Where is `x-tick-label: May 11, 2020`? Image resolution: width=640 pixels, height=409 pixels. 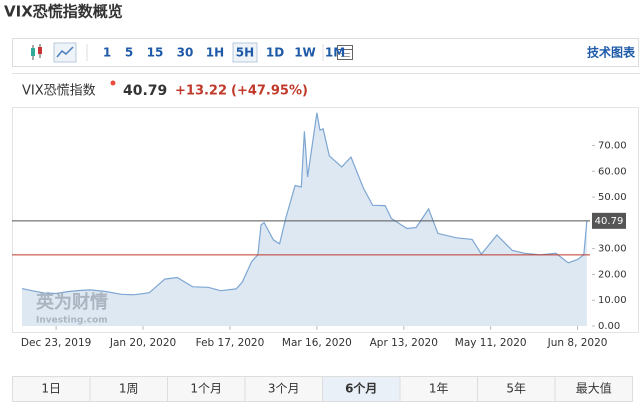 x-tick-label: May 11, 2020 is located at coordinates (491, 343).